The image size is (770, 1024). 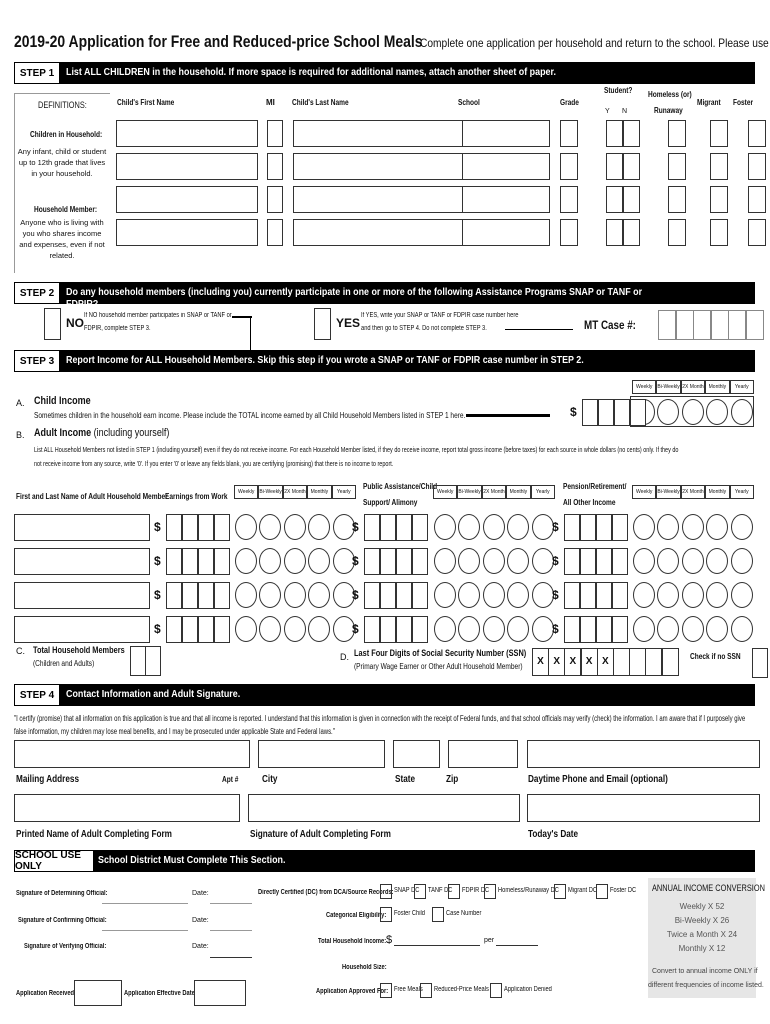 I want to click on checkbox-free-meals, so click(x=386, y=990).